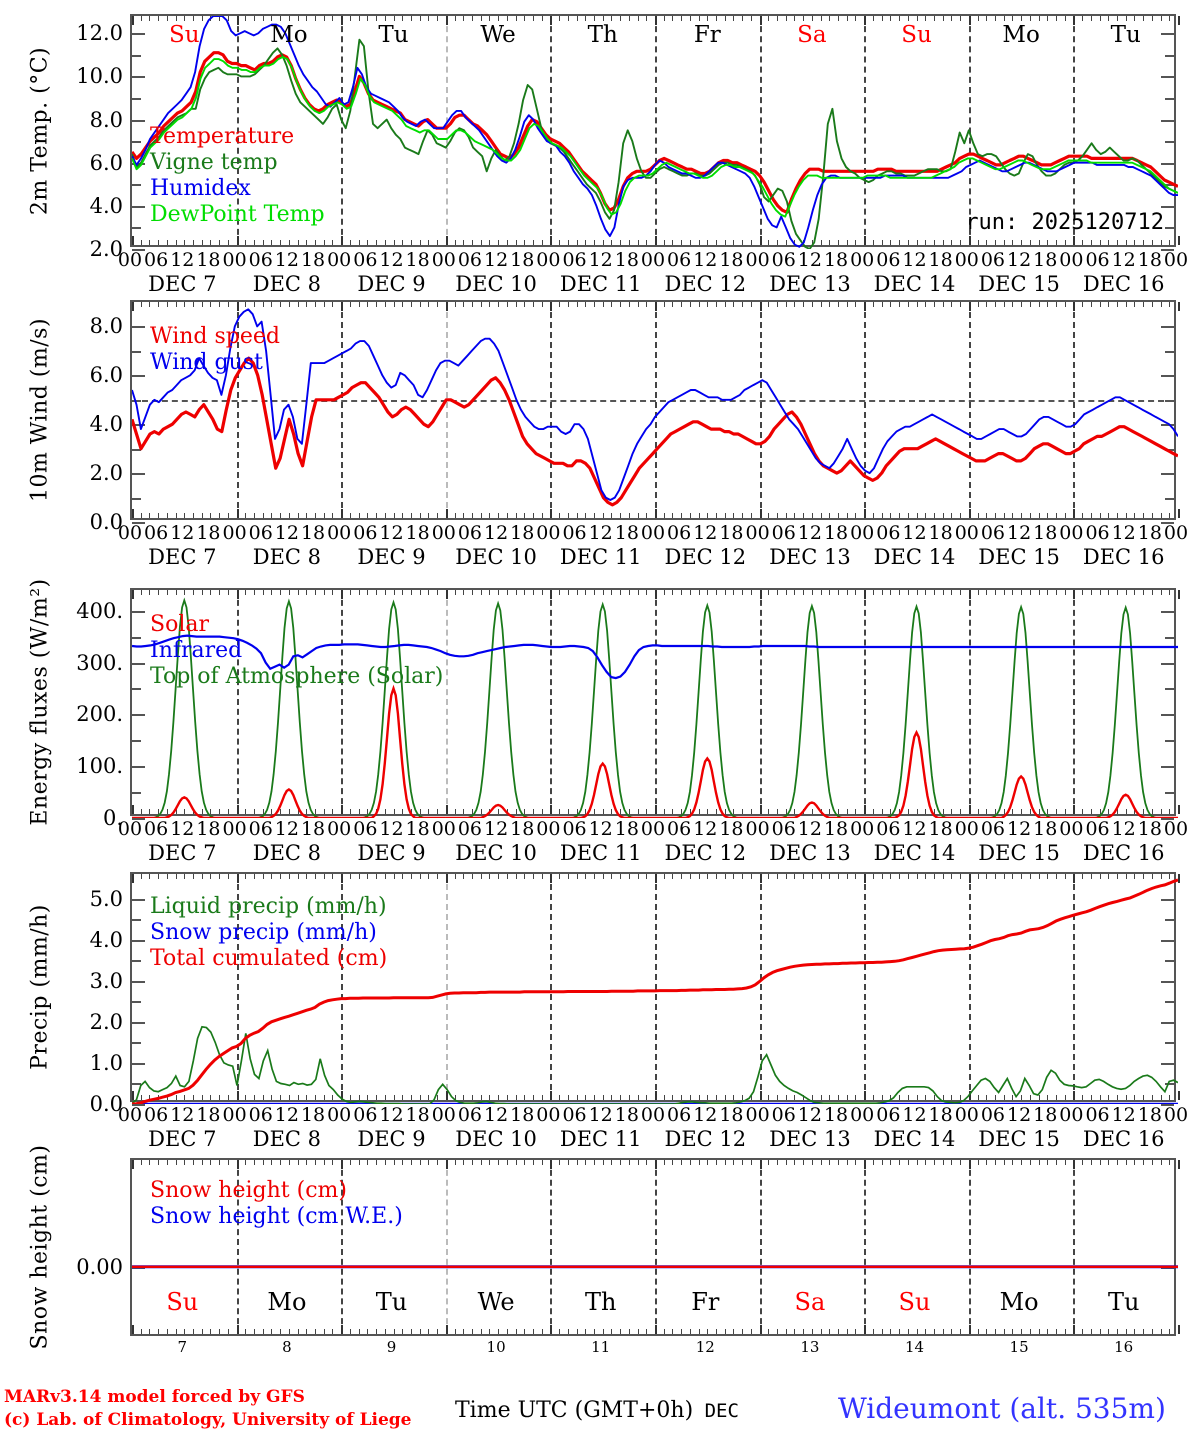  I want to click on precip-curves, so click(655, 991).